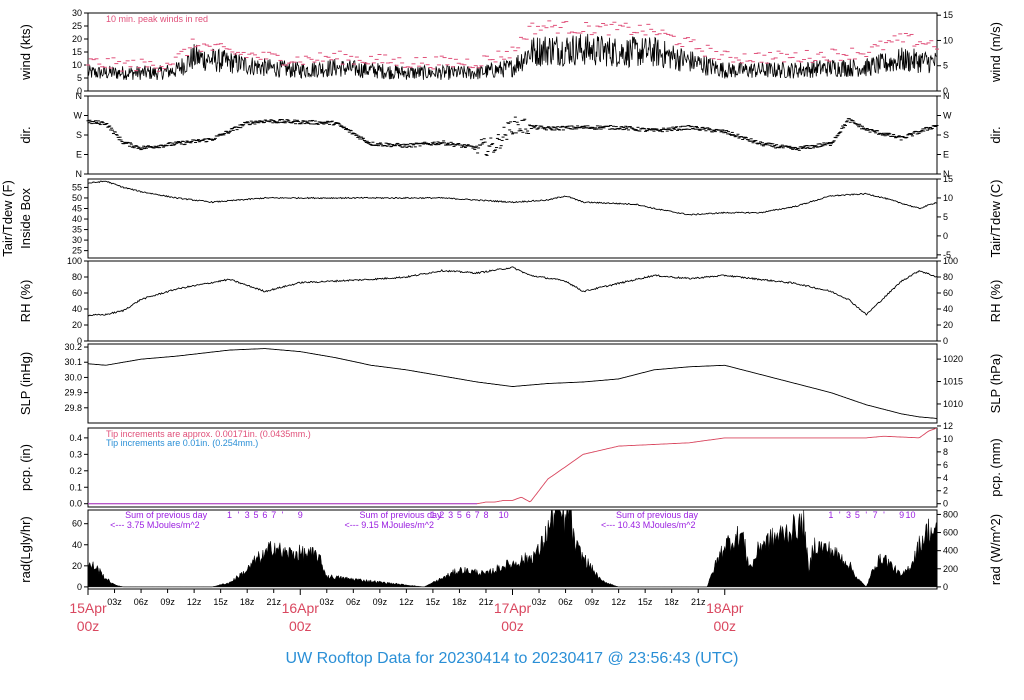 The height and width of the screenshot is (700, 1024). Describe the element at coordinates (7, 218) in the screenshot. I see `left-axis-label: Tair/Tdew (F)` at that location.